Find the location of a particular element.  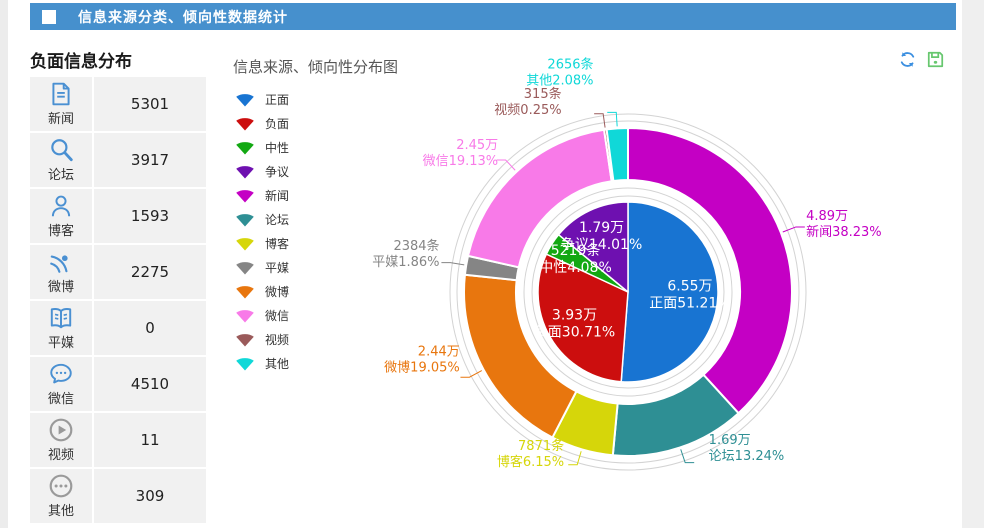

leader-line-luntan is located at coordinates (687, 456).